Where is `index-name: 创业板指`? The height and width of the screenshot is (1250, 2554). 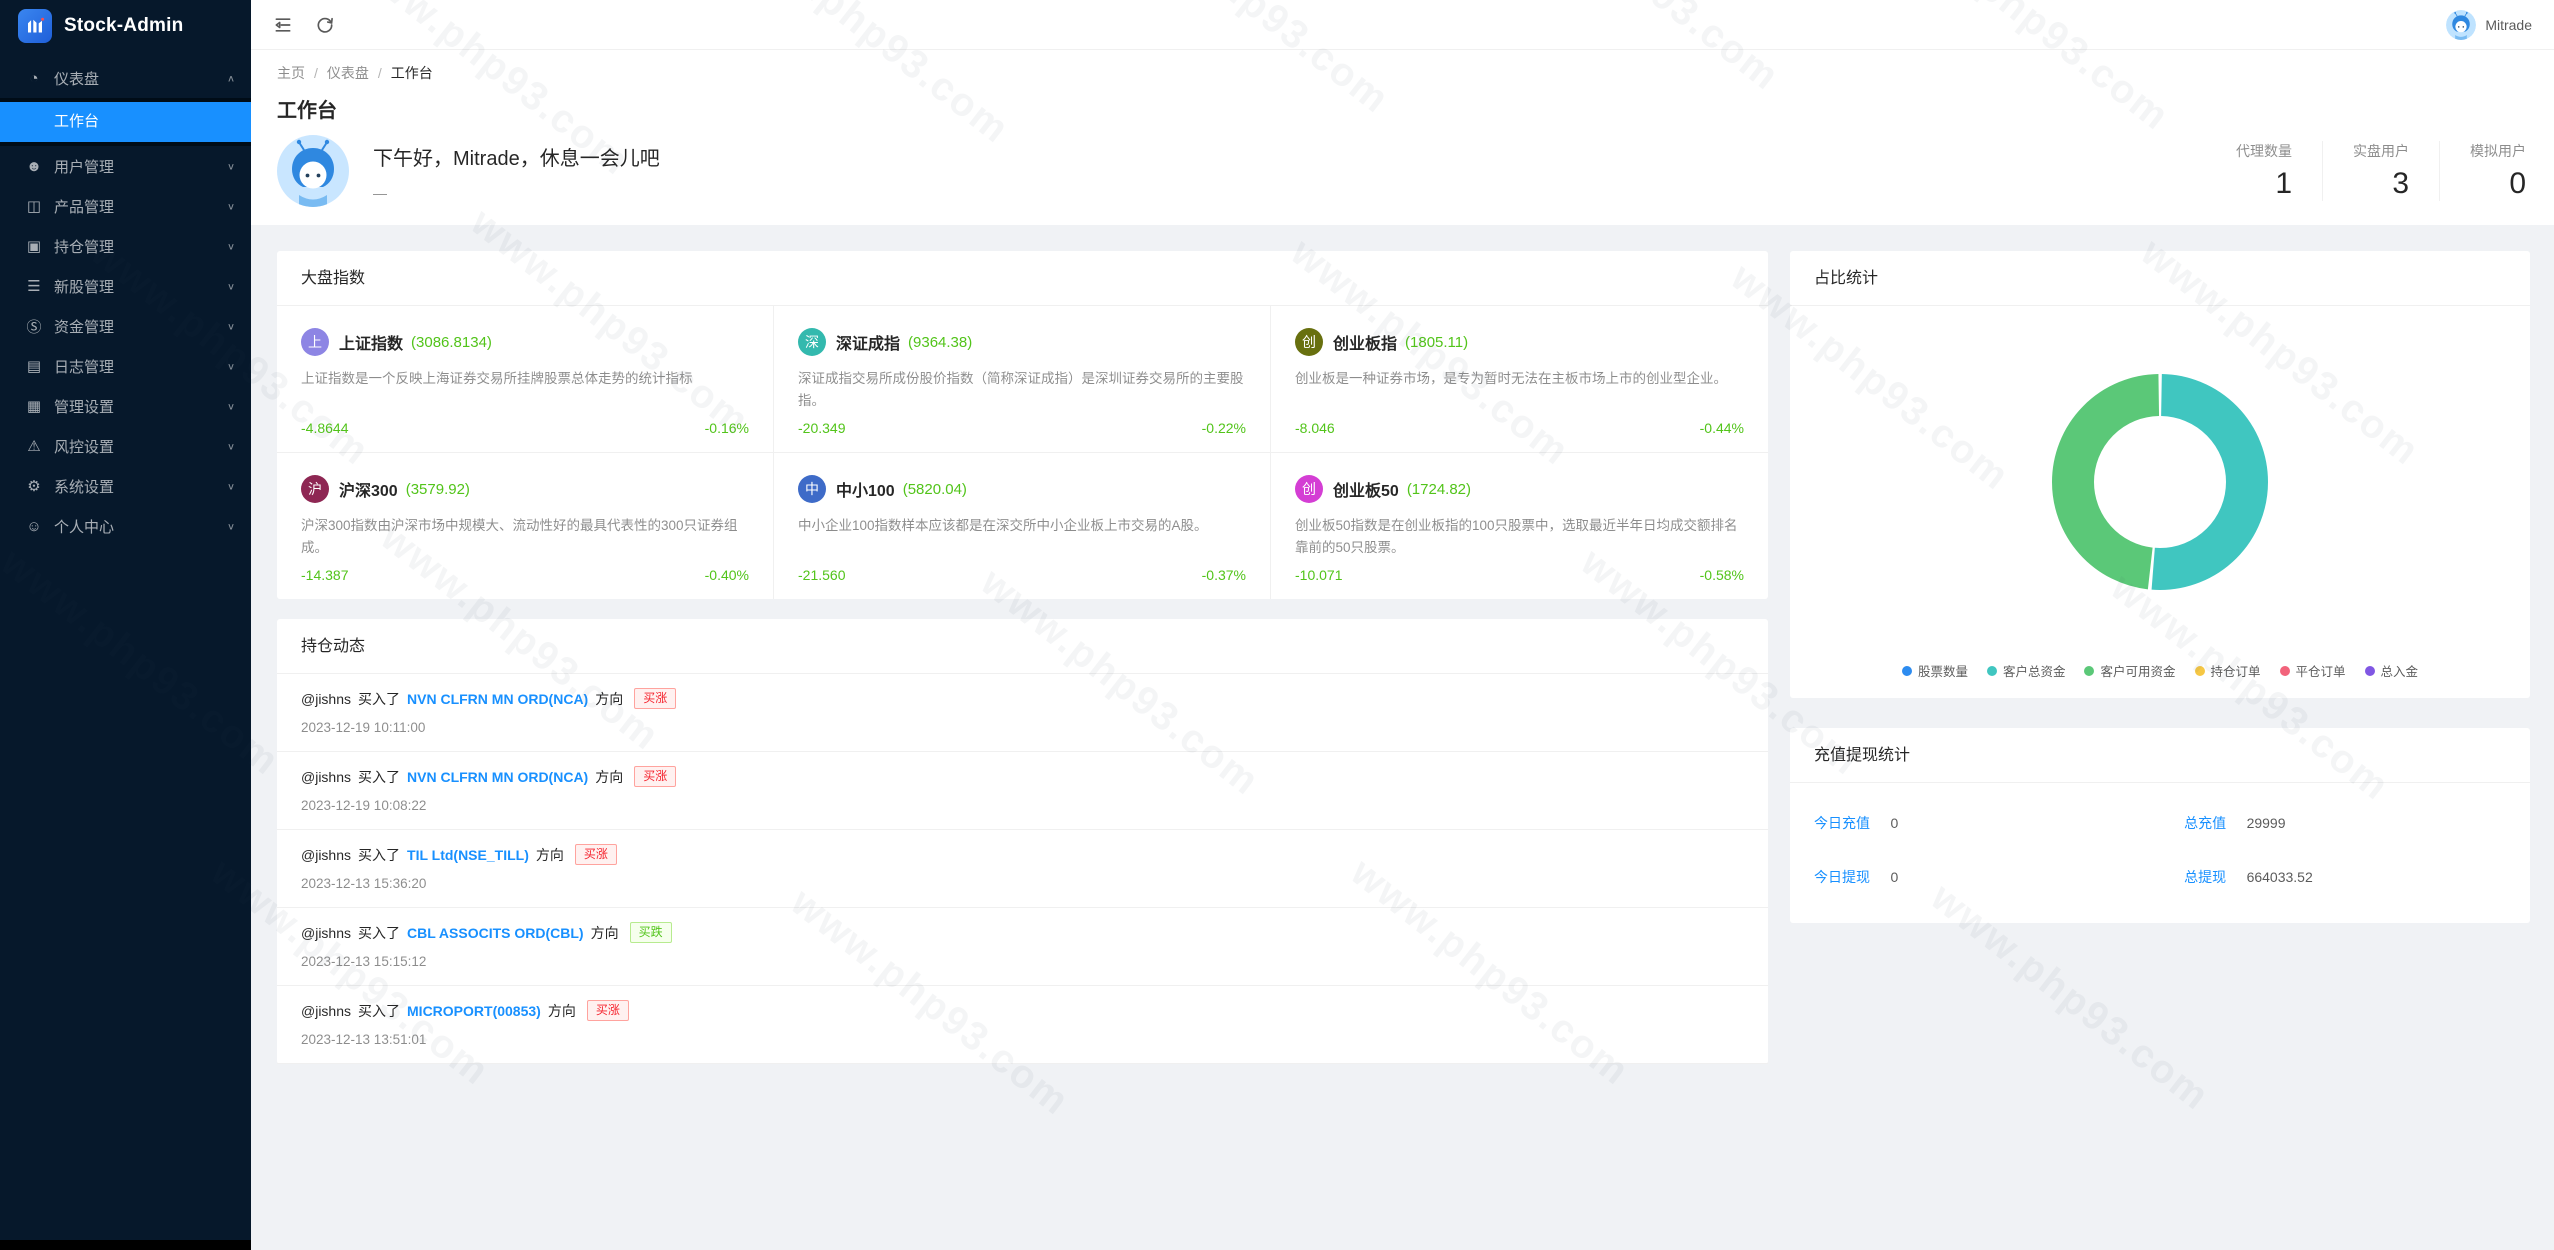
index-name: 创业板指 is located at coordinates (1365, 344).